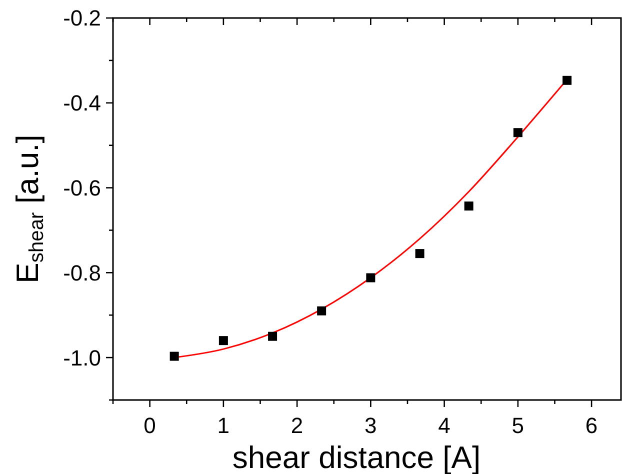 The height and width of the screenshot is (474, 622). What do you see at coordinates (444, 425) in the screenshot?
I see `x-tick-label: 4` at bounding box center [444, 425].